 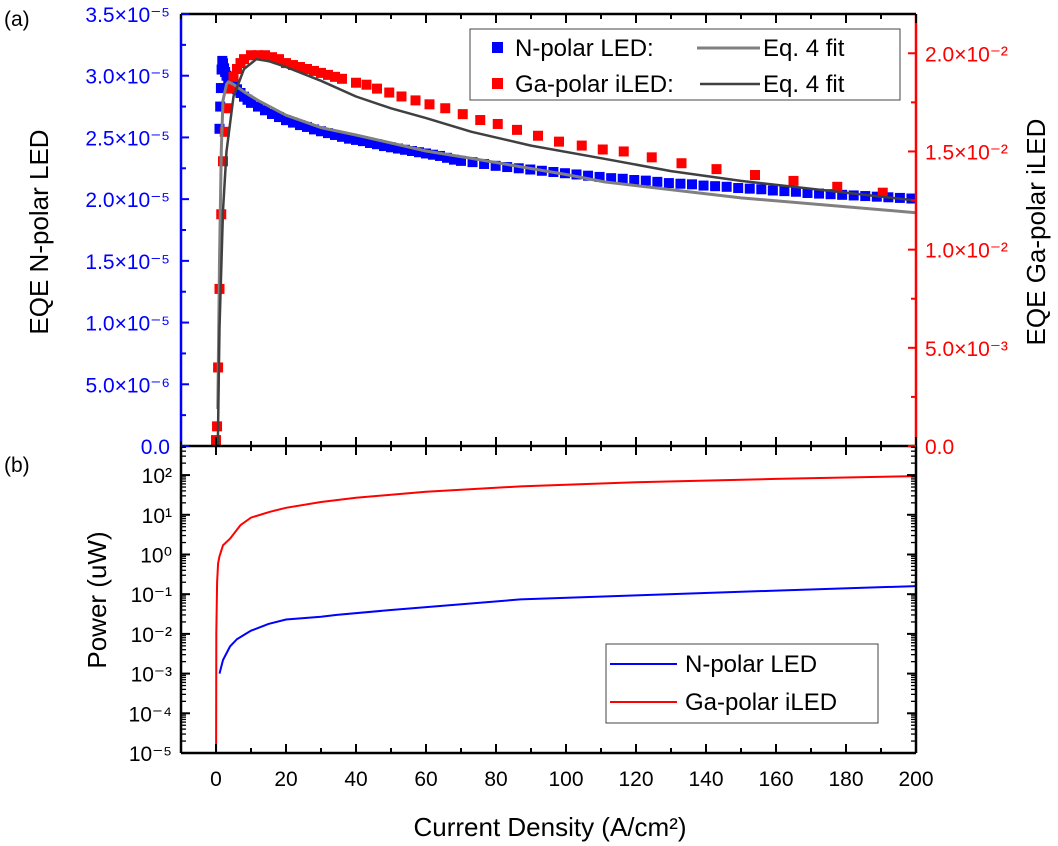 I want to click on x-tick-label: 140, so click(x=705, y=779).